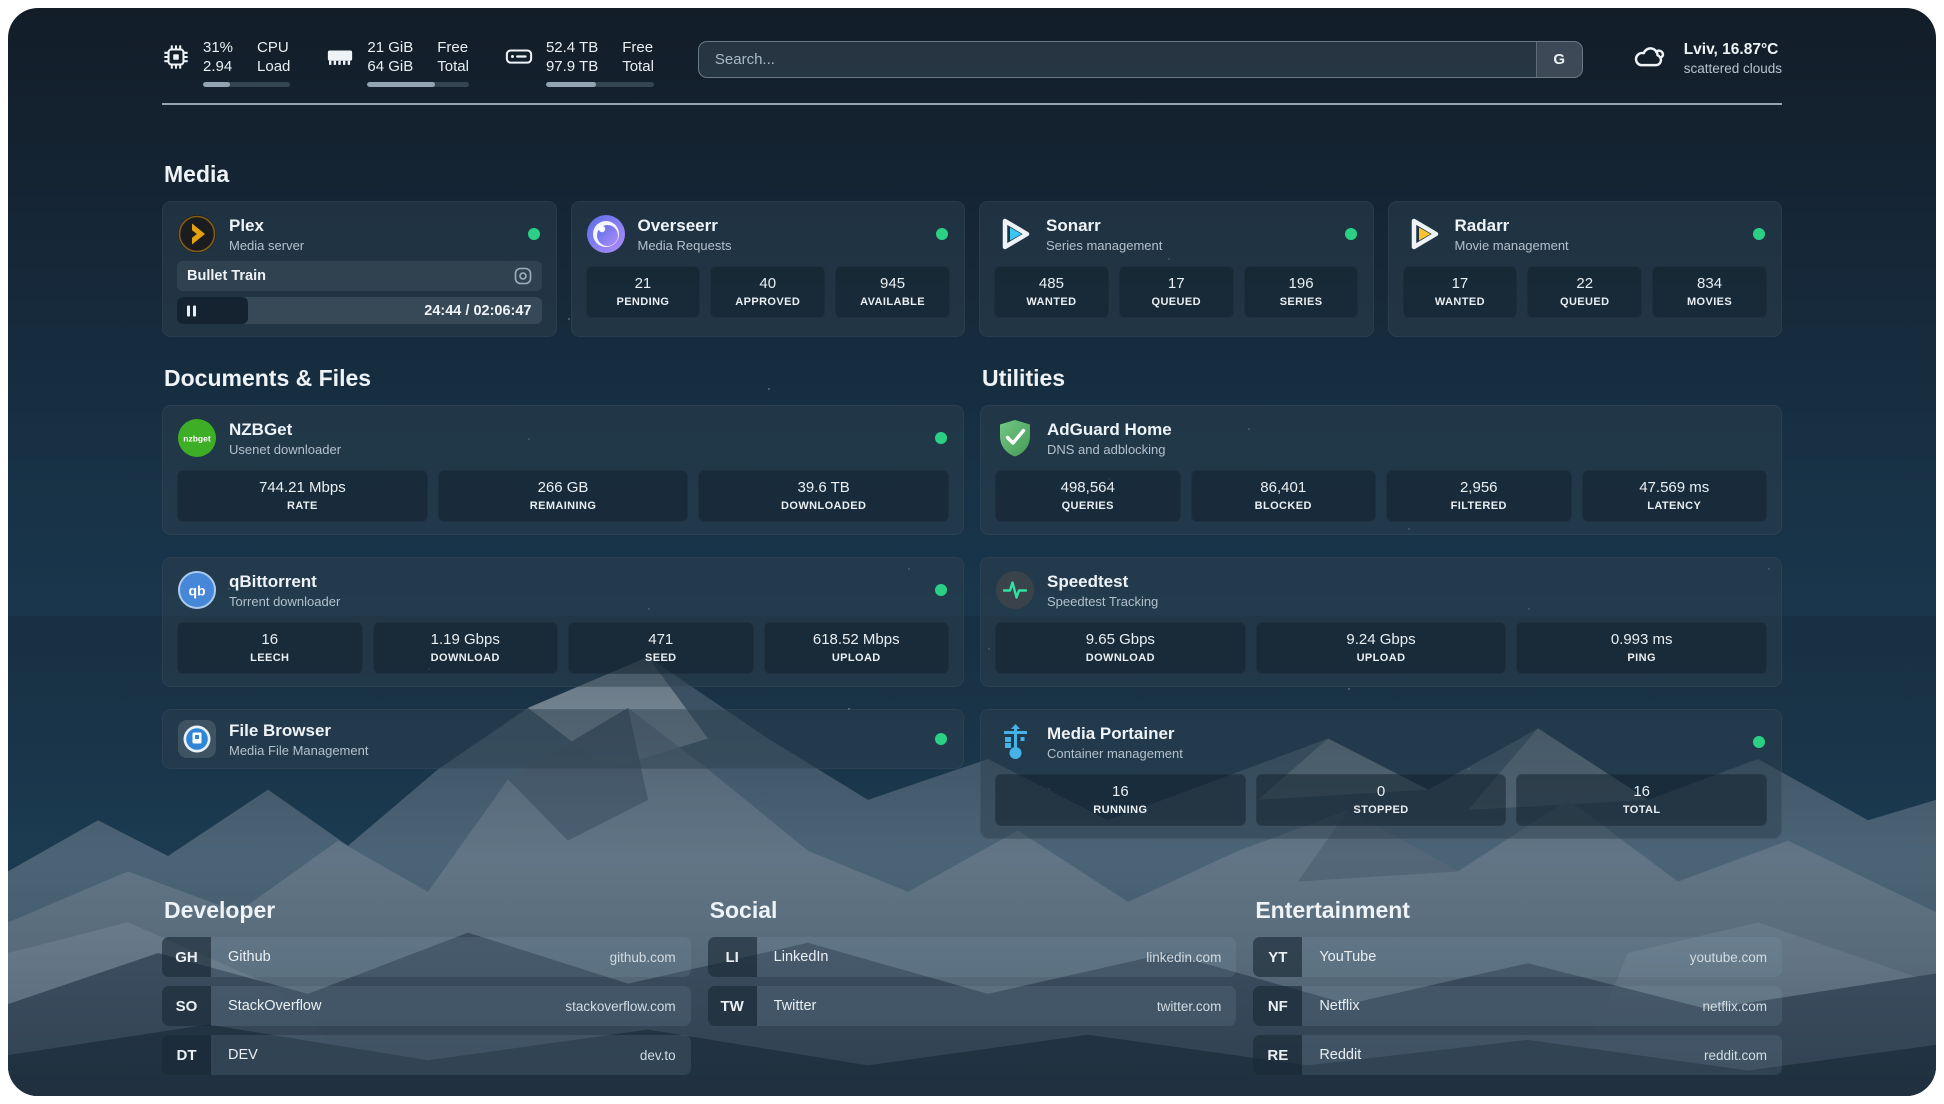 The height and width of the screenshot is (1104, 1944). I want to click on bookmark-reddit: RE Reddit reddit.com, so click(1517, 1055).